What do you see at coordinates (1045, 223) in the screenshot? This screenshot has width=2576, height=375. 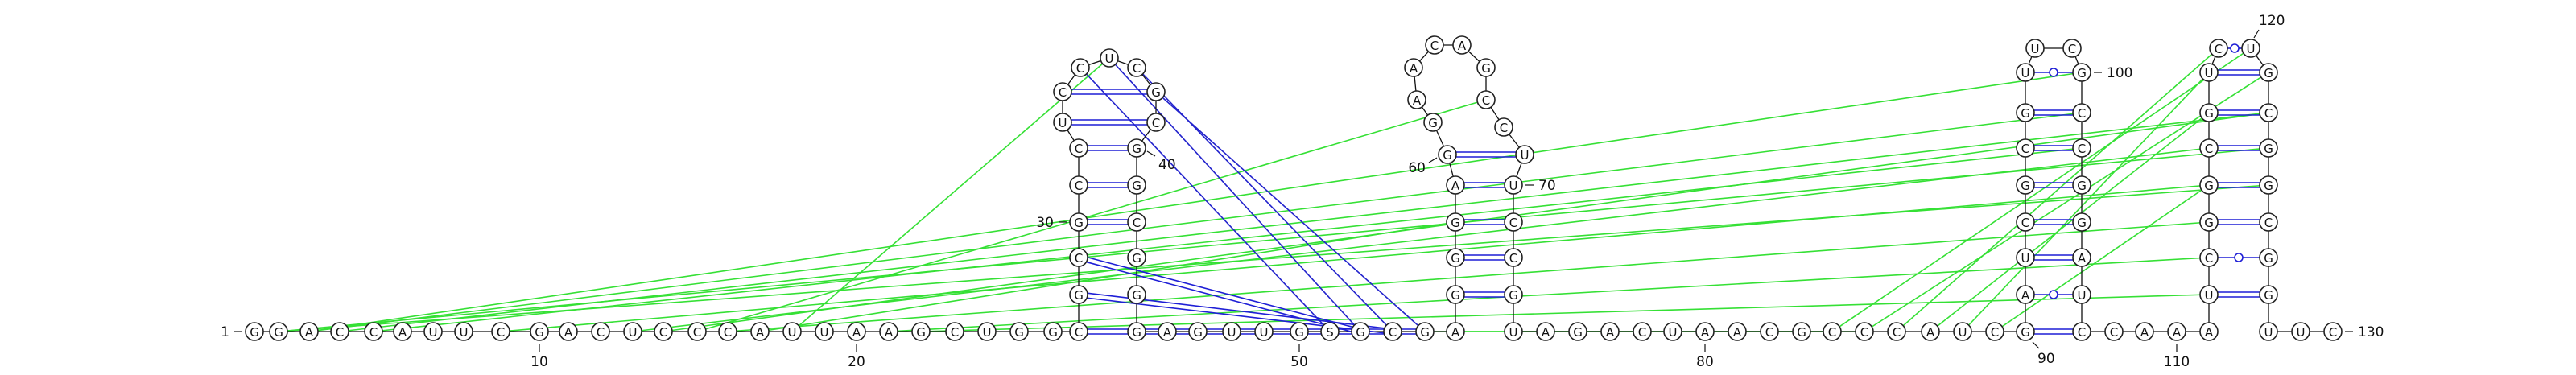 I see `index-label: 30` at bounding box center [1045, 223].